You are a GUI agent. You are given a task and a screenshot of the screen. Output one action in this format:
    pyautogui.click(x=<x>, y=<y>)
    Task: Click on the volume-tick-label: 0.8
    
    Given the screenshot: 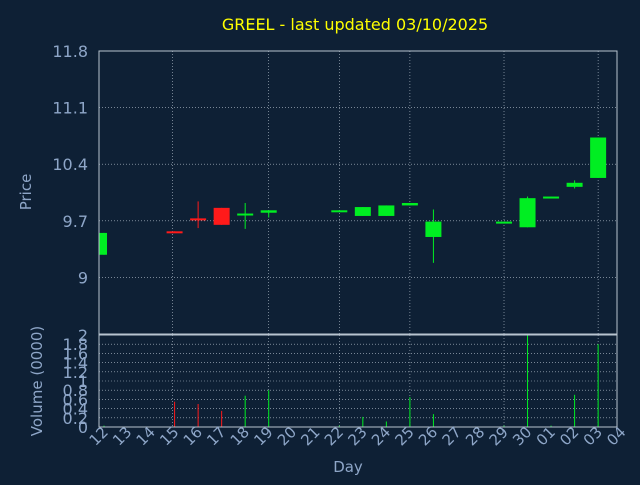 What is the action you would take?
    pyautogui.click(x=75, y=390)
    